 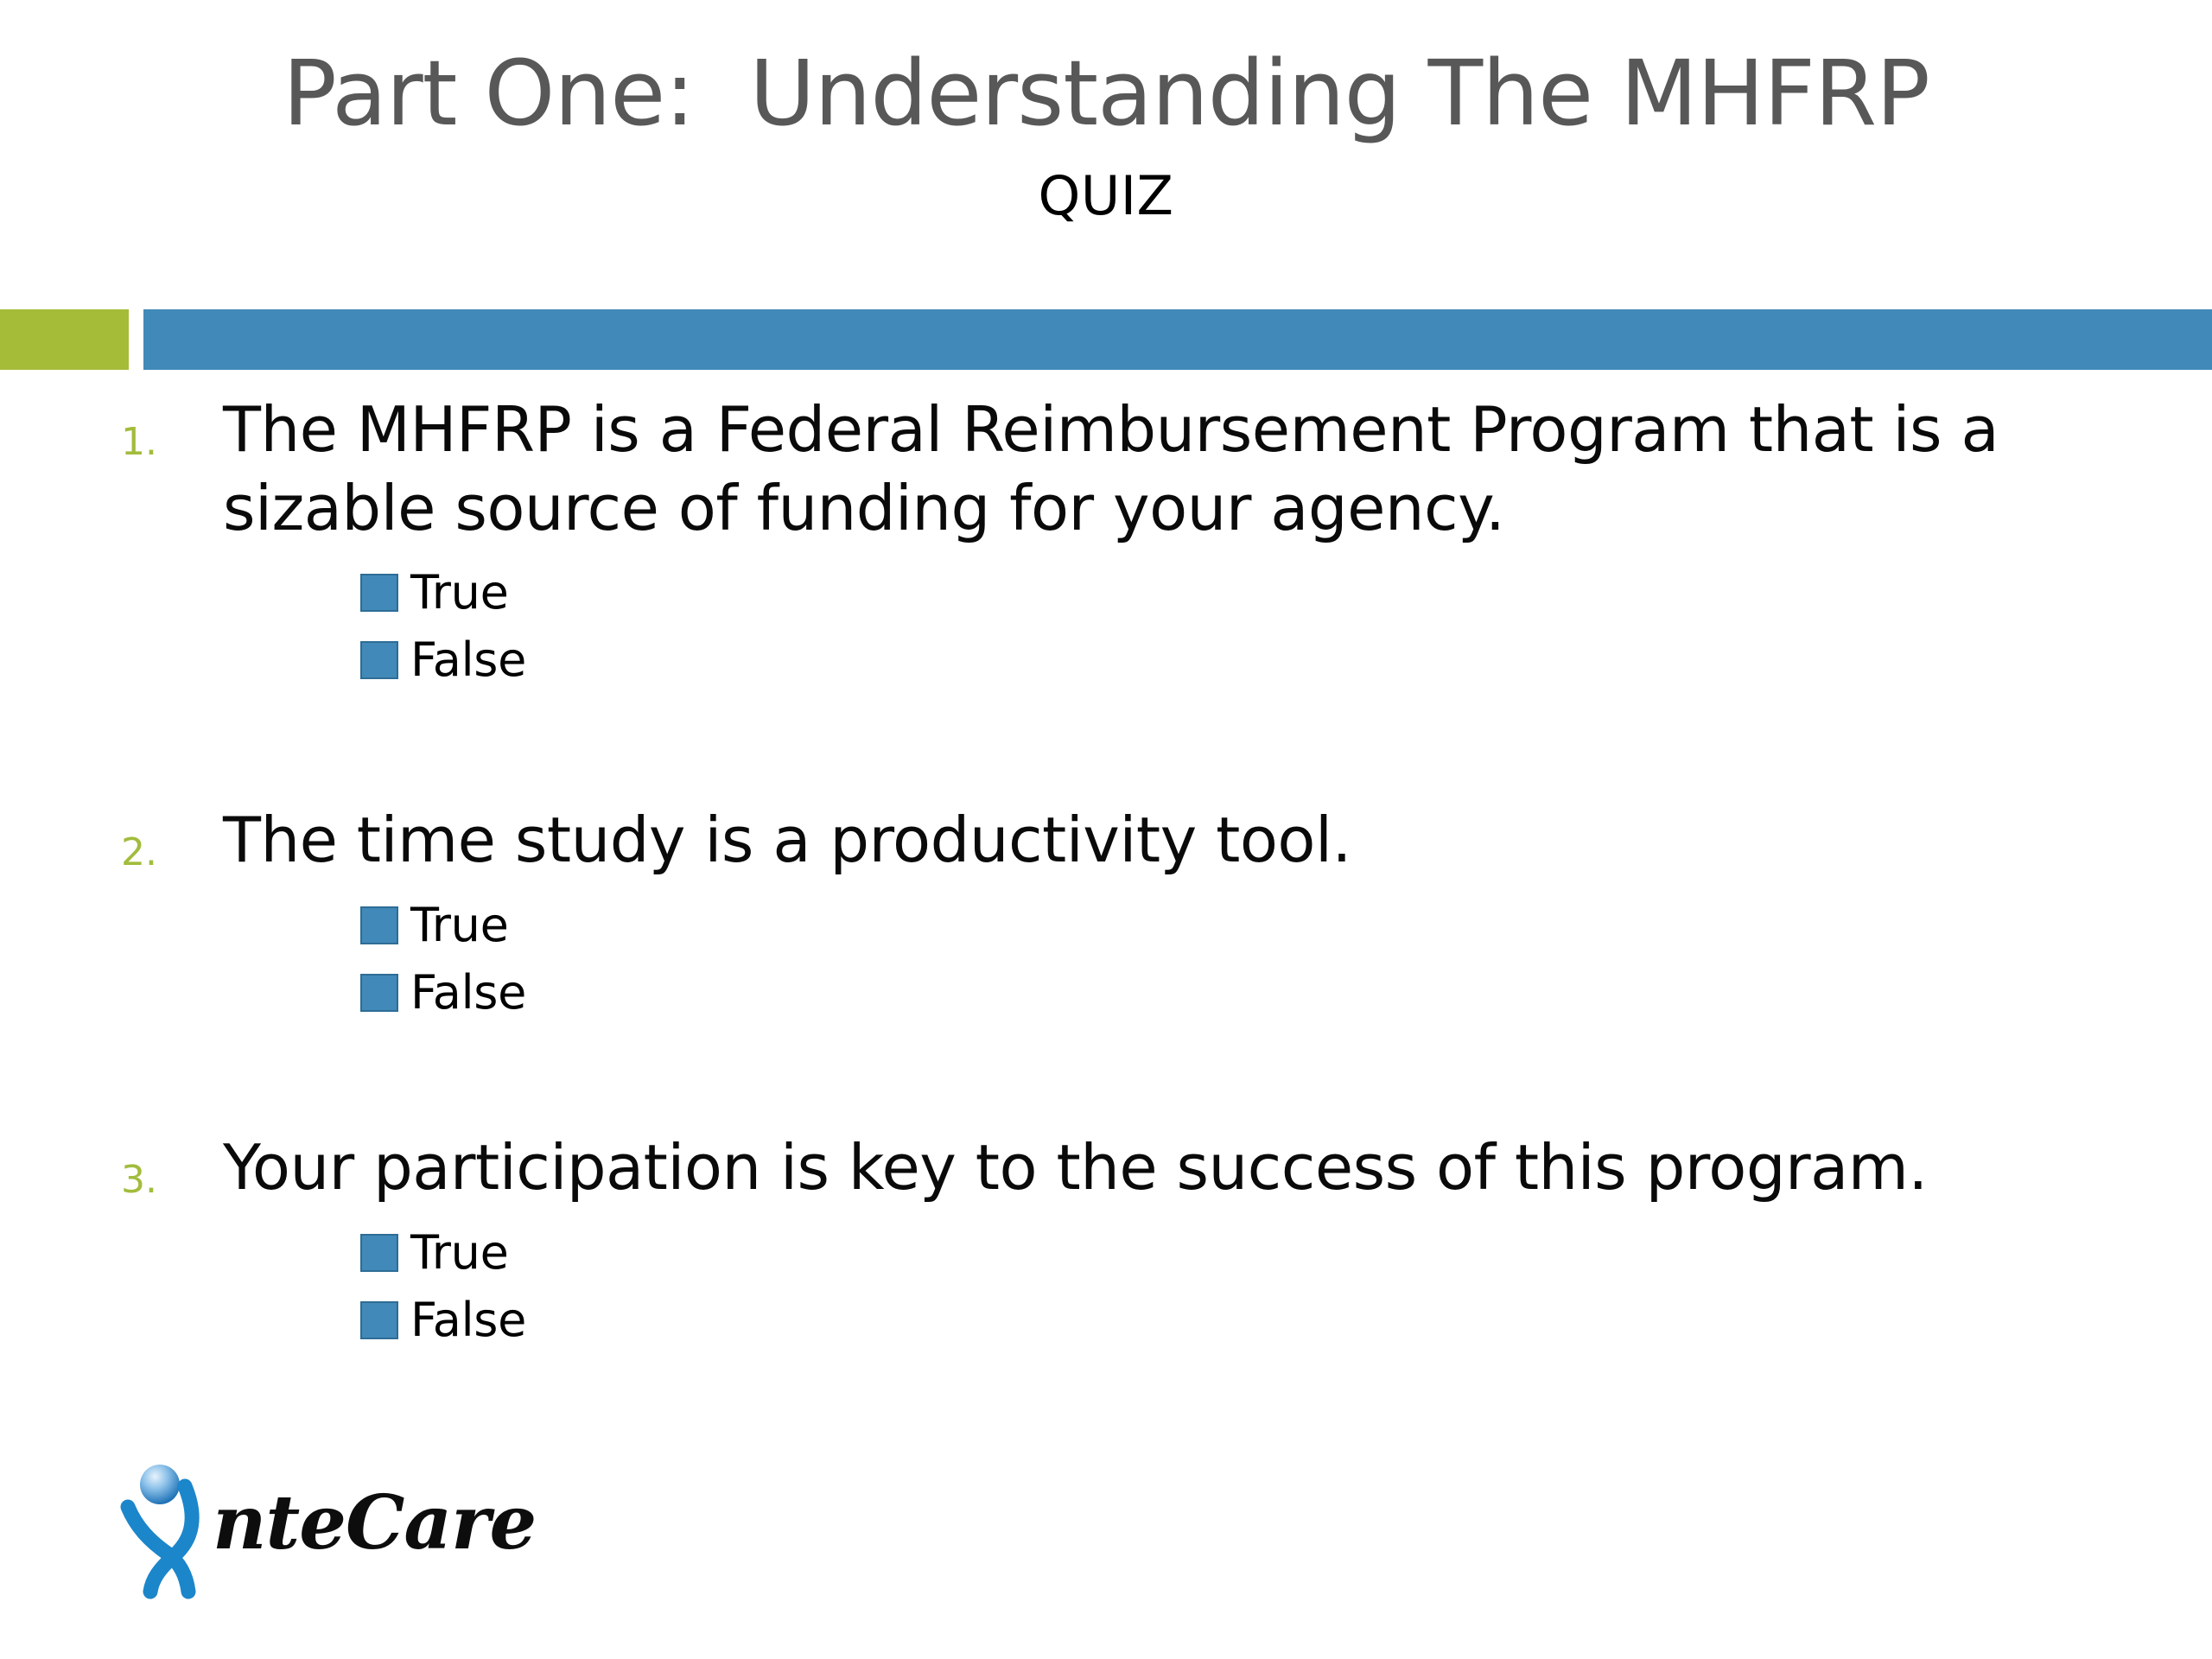 I want to click on question-number: 1., so click(x=139, y=442).